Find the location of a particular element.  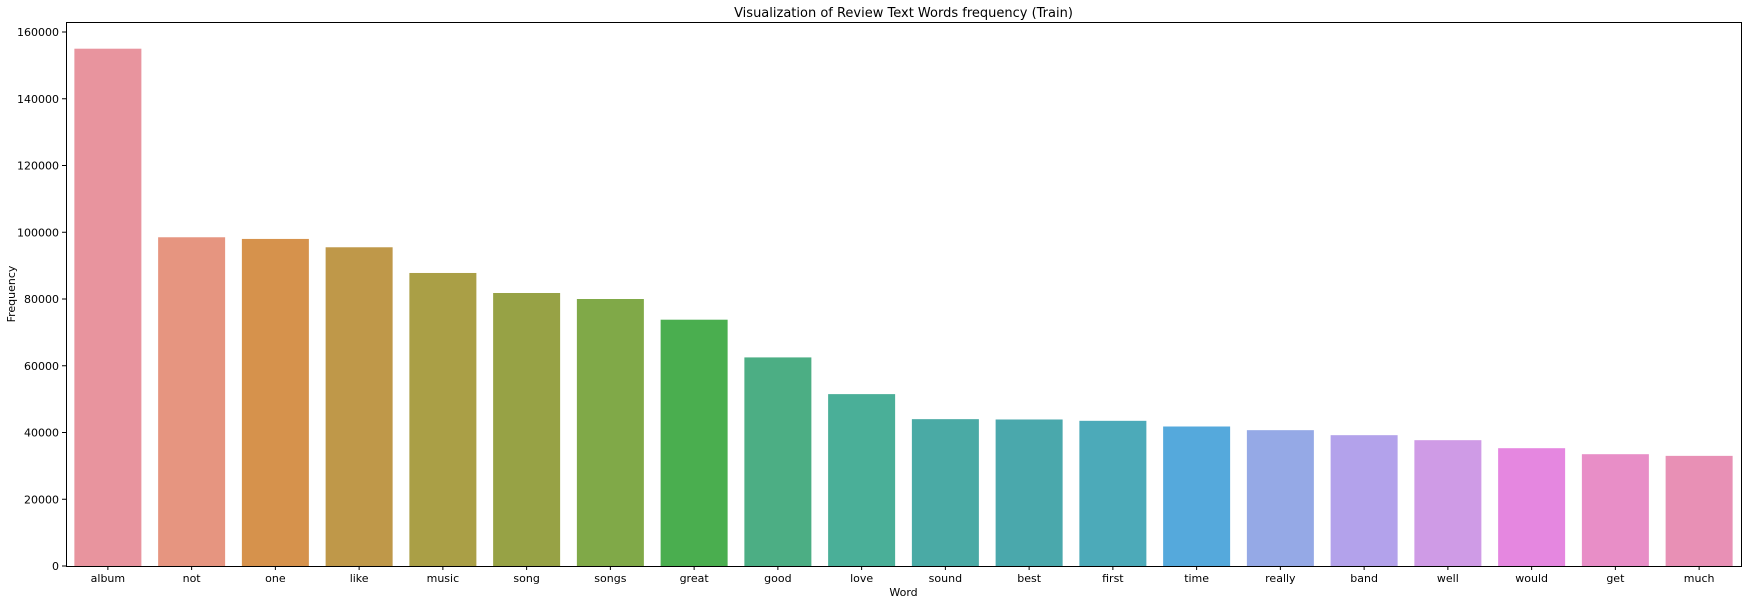

x-tick-label: first is located at coordinates (1113, 578).